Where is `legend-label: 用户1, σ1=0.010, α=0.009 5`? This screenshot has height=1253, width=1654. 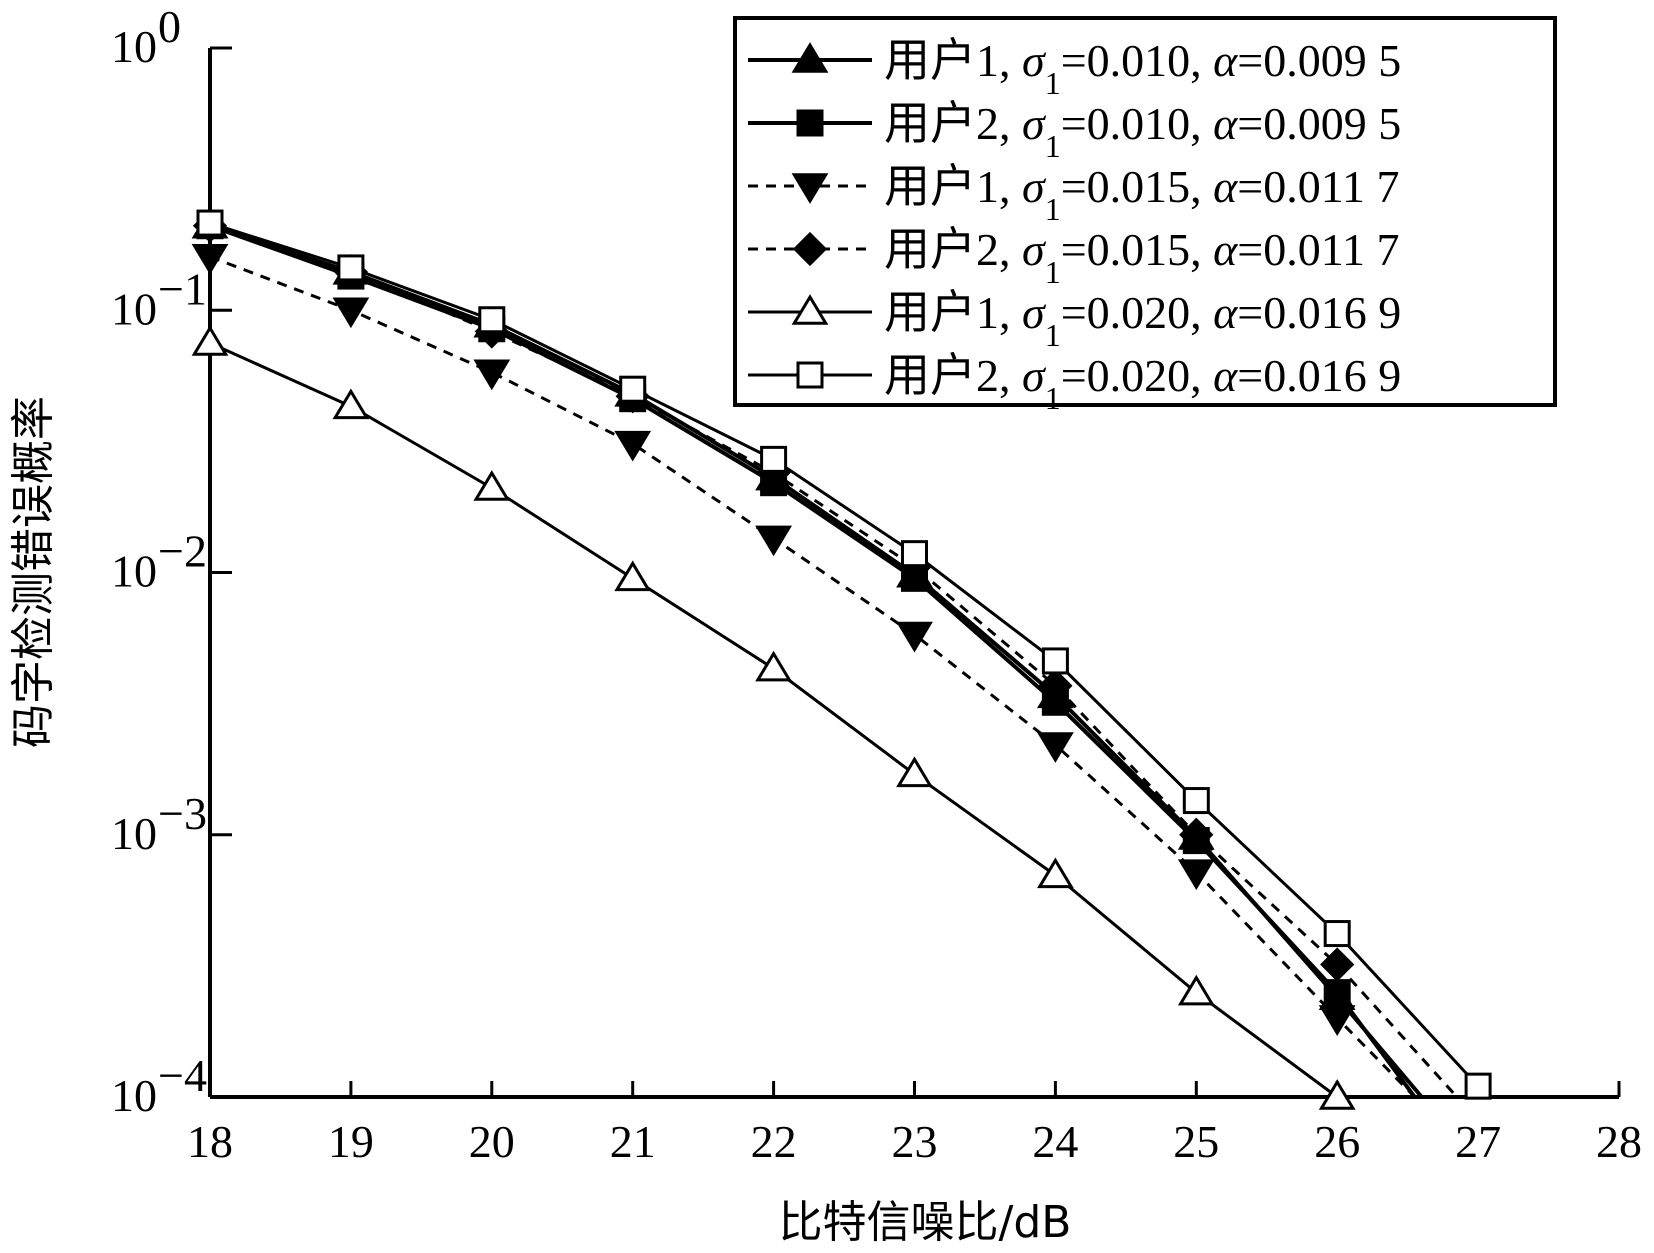 legend-label: 用户1, σ1=0.010, α=0.009 5 is located at coordinates (1142, 68).